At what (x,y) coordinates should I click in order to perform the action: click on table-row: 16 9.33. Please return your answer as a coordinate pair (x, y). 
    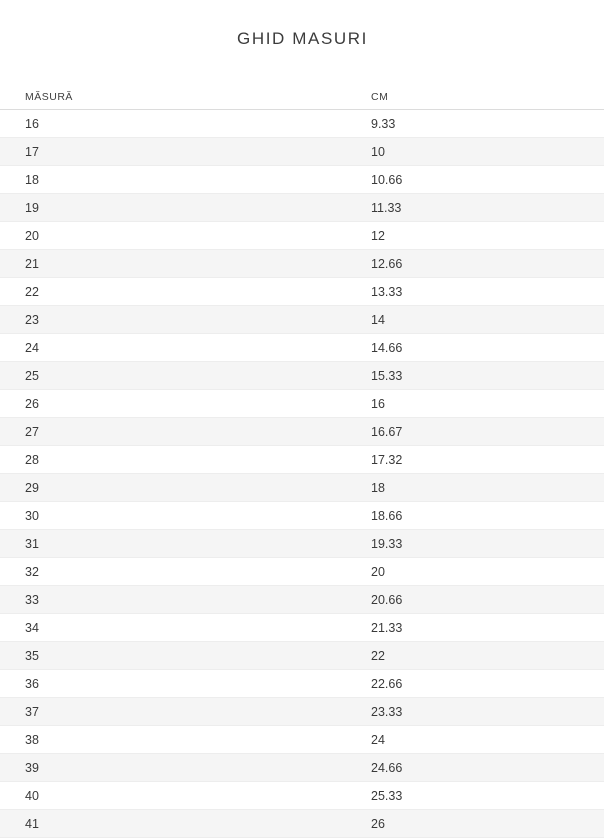
    Looking at the image, I should click on (302, 123).